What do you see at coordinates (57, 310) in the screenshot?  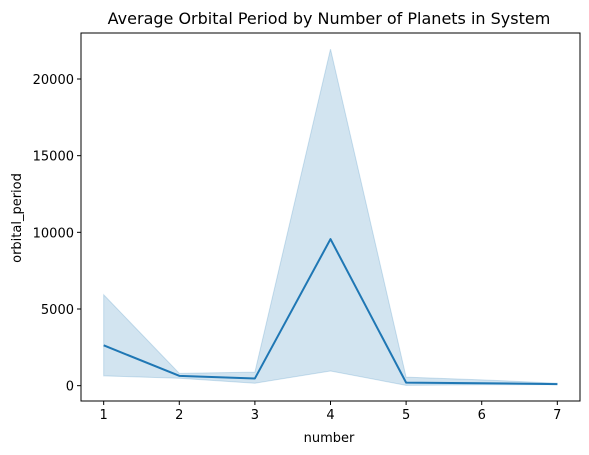 I see `y-tick-label: 5000` at bounding box center [57, 310].